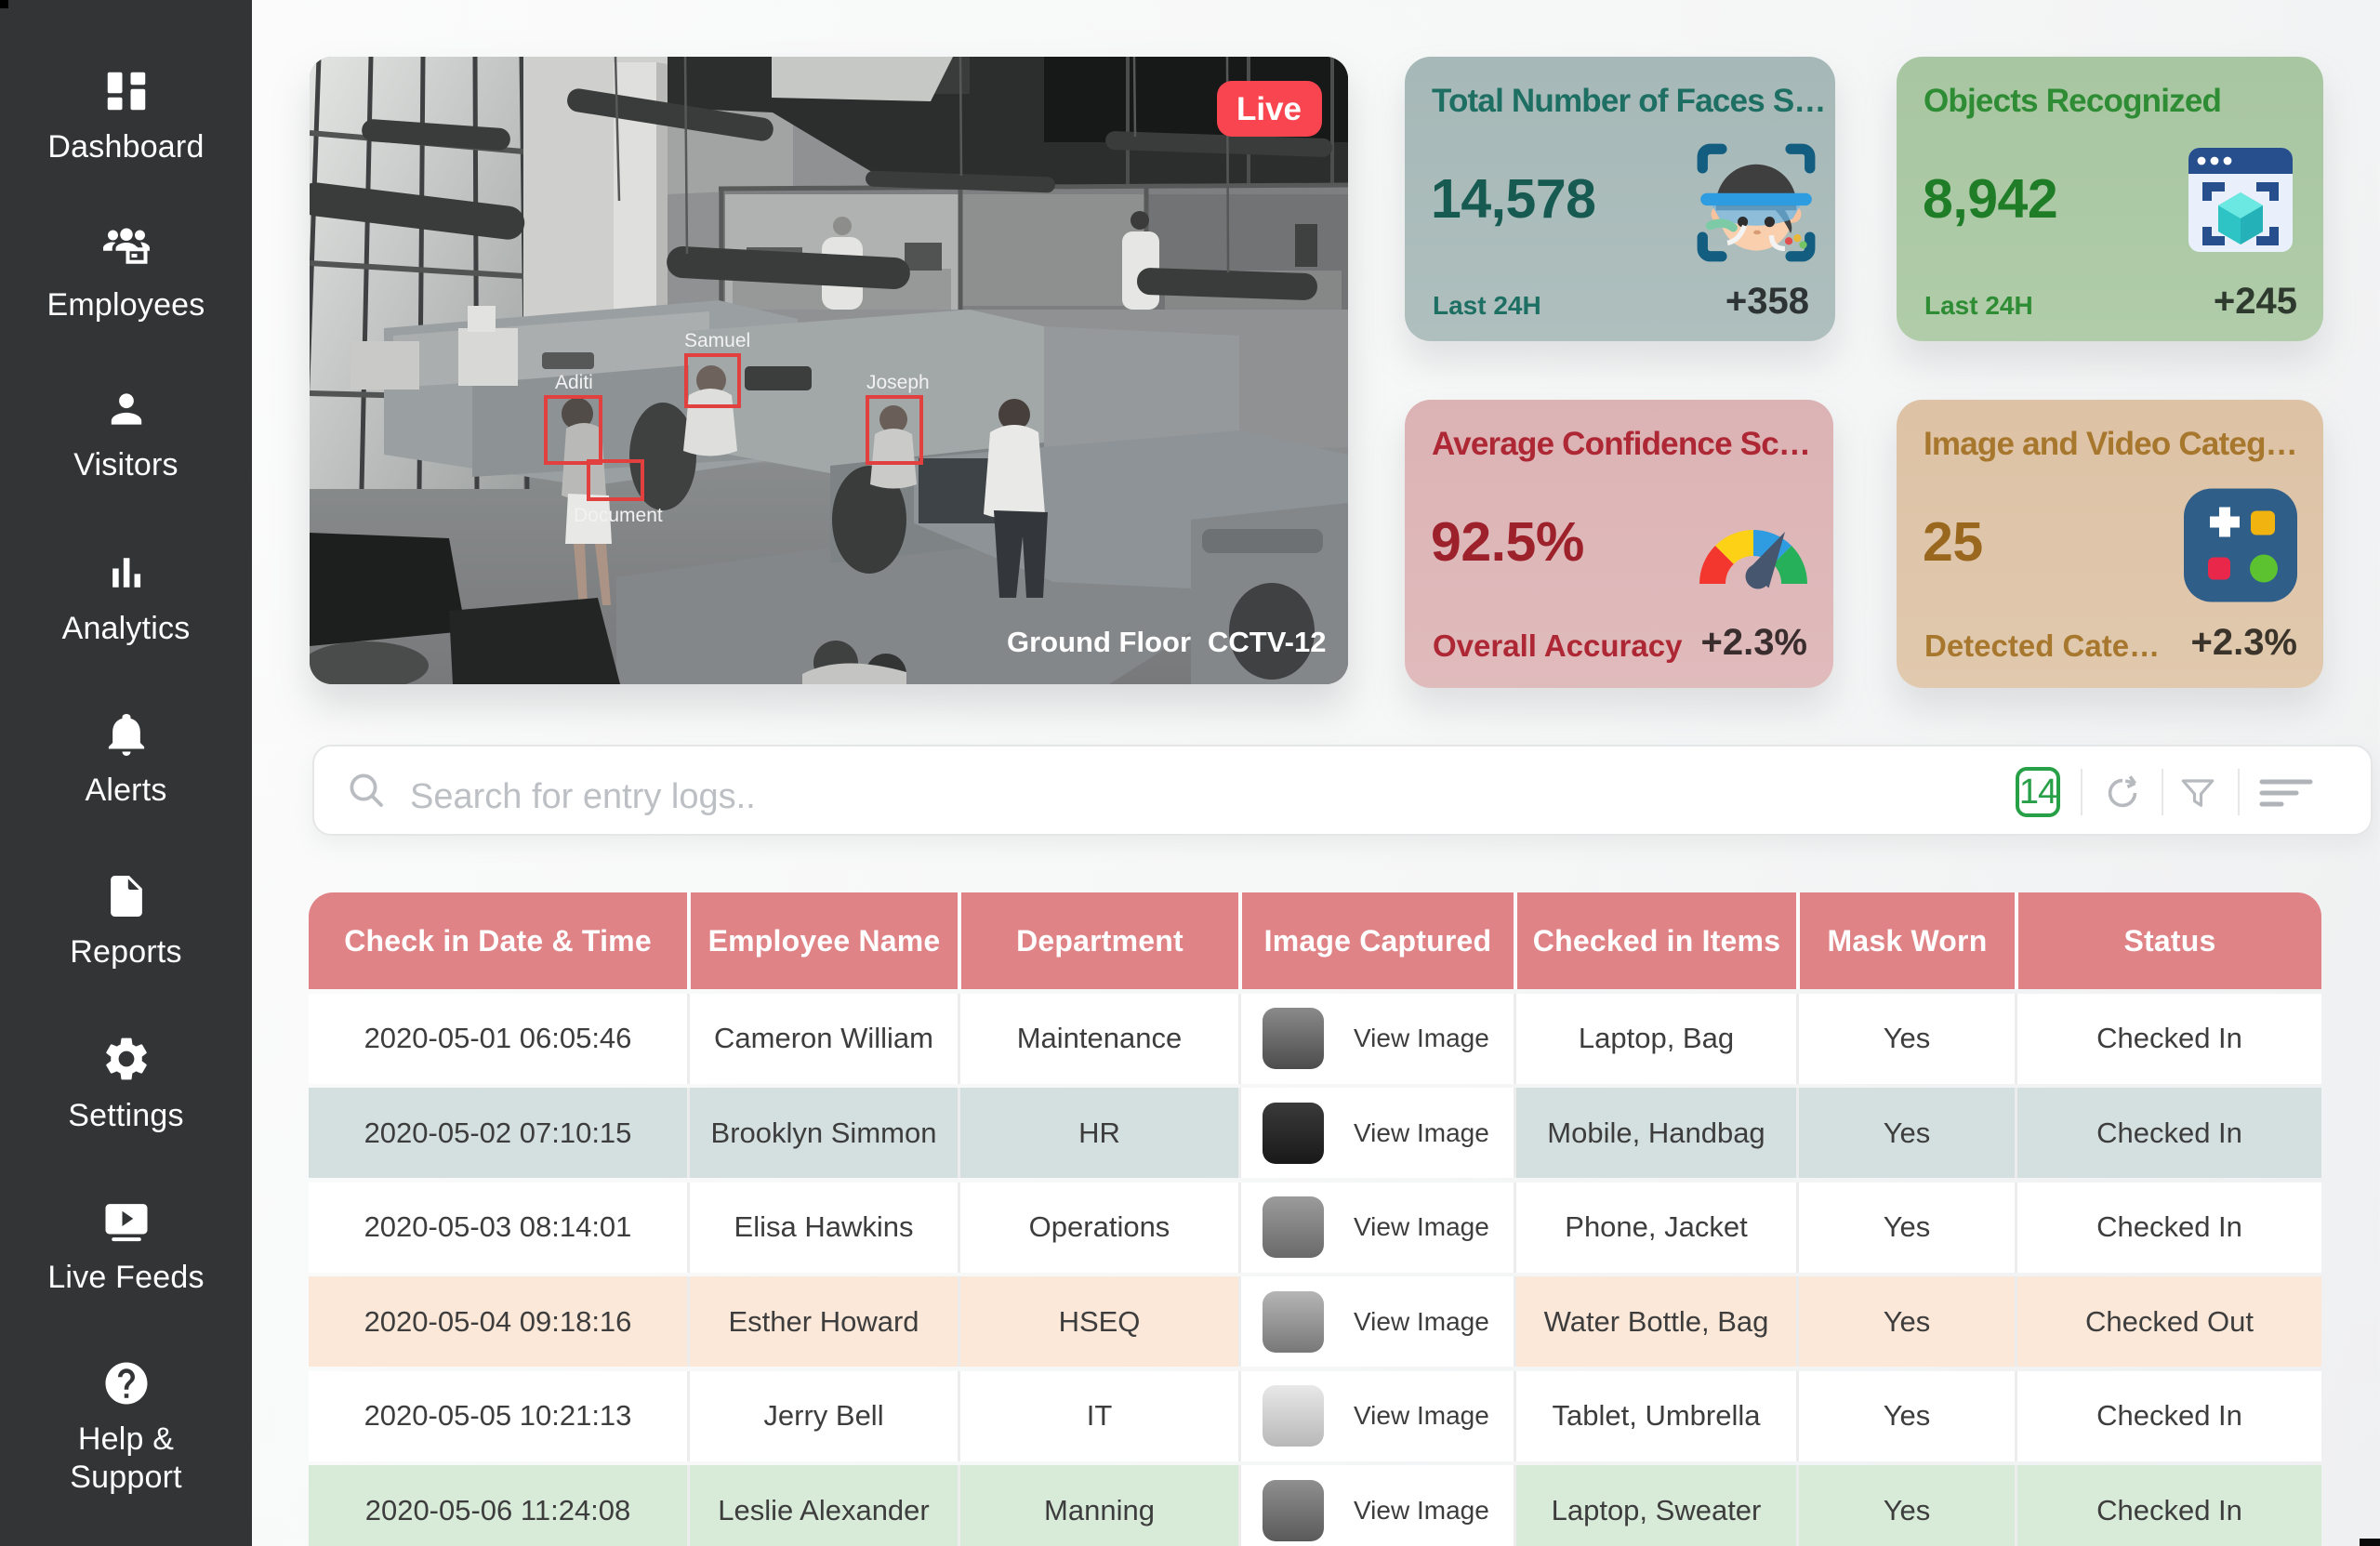 The image size is (2380, 1546). Describe the element at coordinates (898, 382) in the screenshot. I see `svg-text: Joseph` at that location.